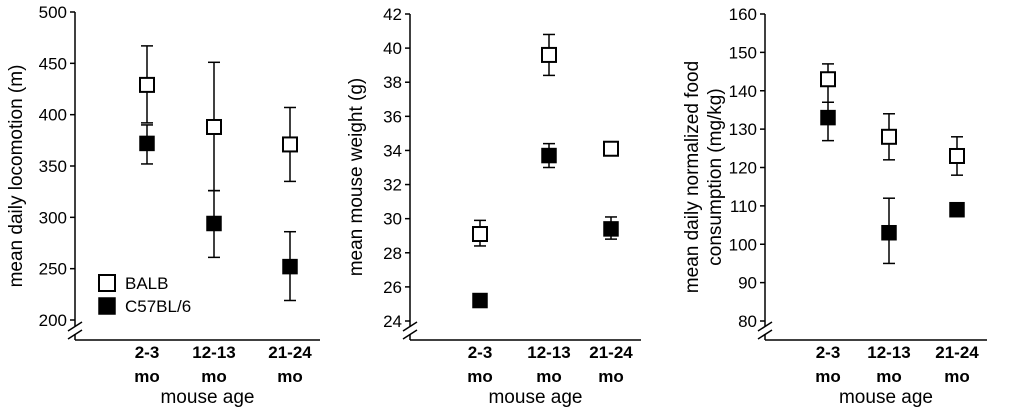  Describe the element at coordinates (715, 176) in the screenshot. I see `y-axis-label: consumption (mg/kg)` at that location.